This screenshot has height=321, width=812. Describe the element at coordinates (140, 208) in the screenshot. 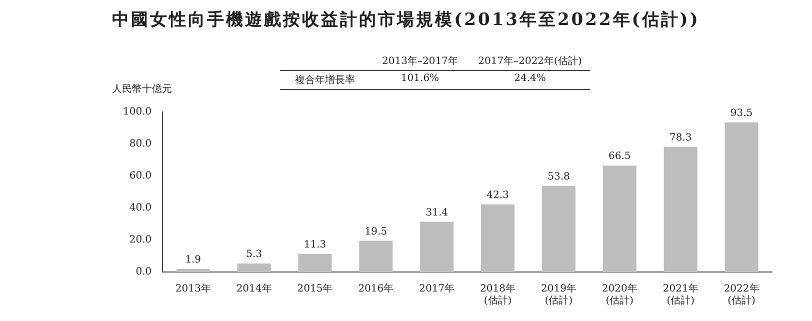

I see `y-tick-label: 40.0` at that location.